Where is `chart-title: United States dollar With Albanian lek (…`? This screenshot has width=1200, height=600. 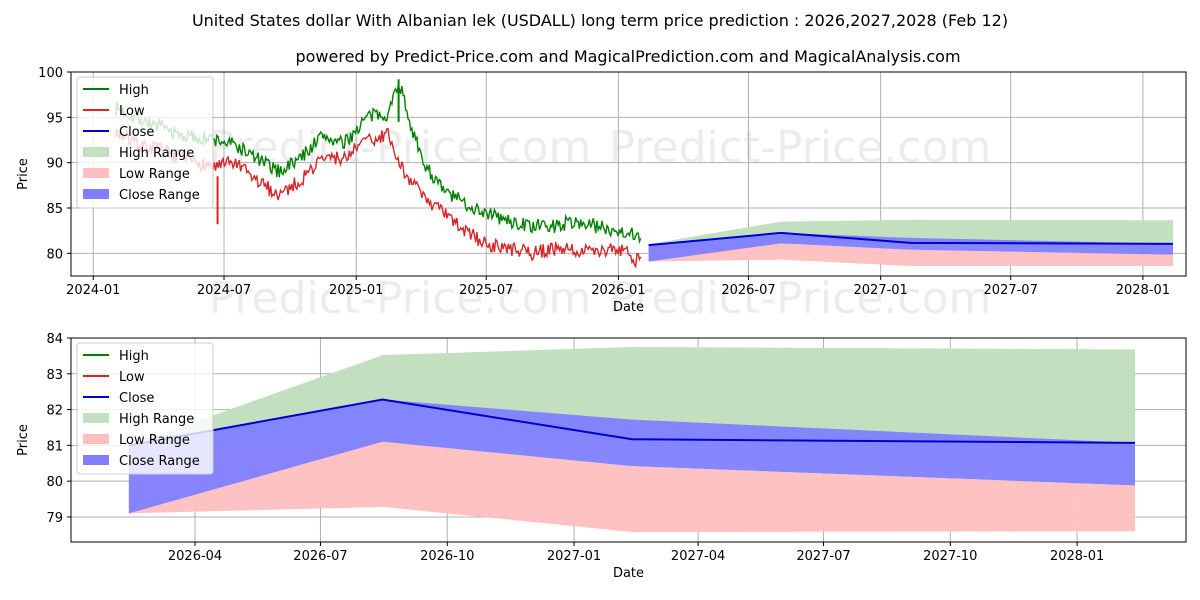
chart-title: United States dollar With Albanian lek (… is located at coordinates (600, 20).